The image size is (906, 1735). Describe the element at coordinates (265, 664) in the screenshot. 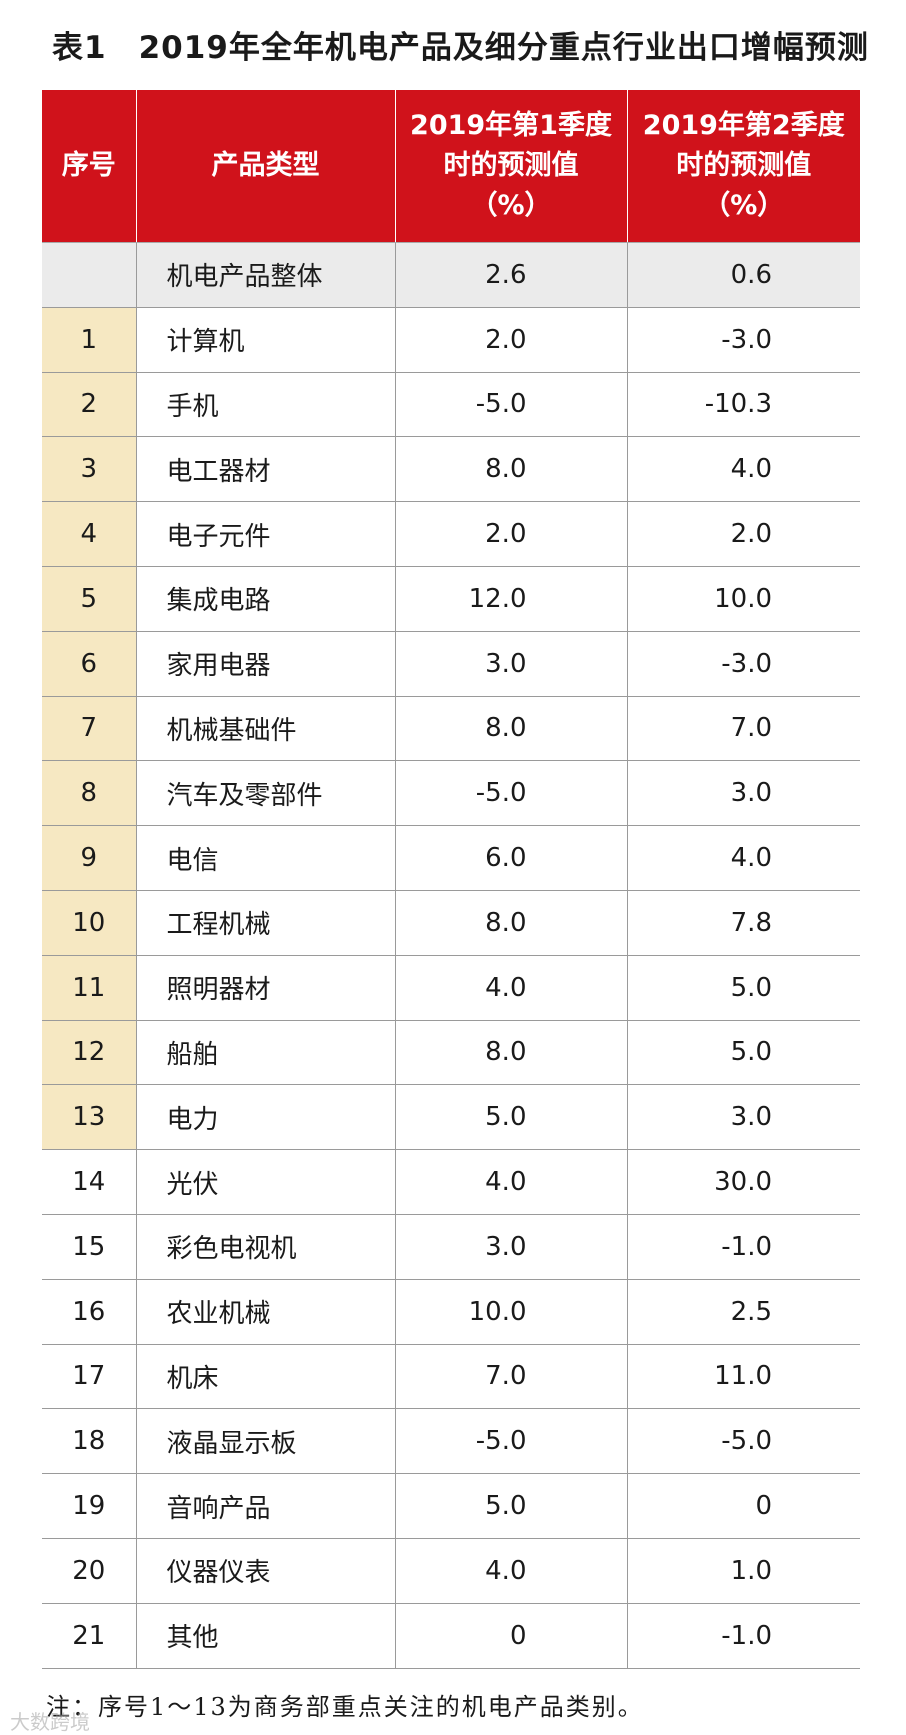

I see `cell-product-type: 家用电器` at that location.